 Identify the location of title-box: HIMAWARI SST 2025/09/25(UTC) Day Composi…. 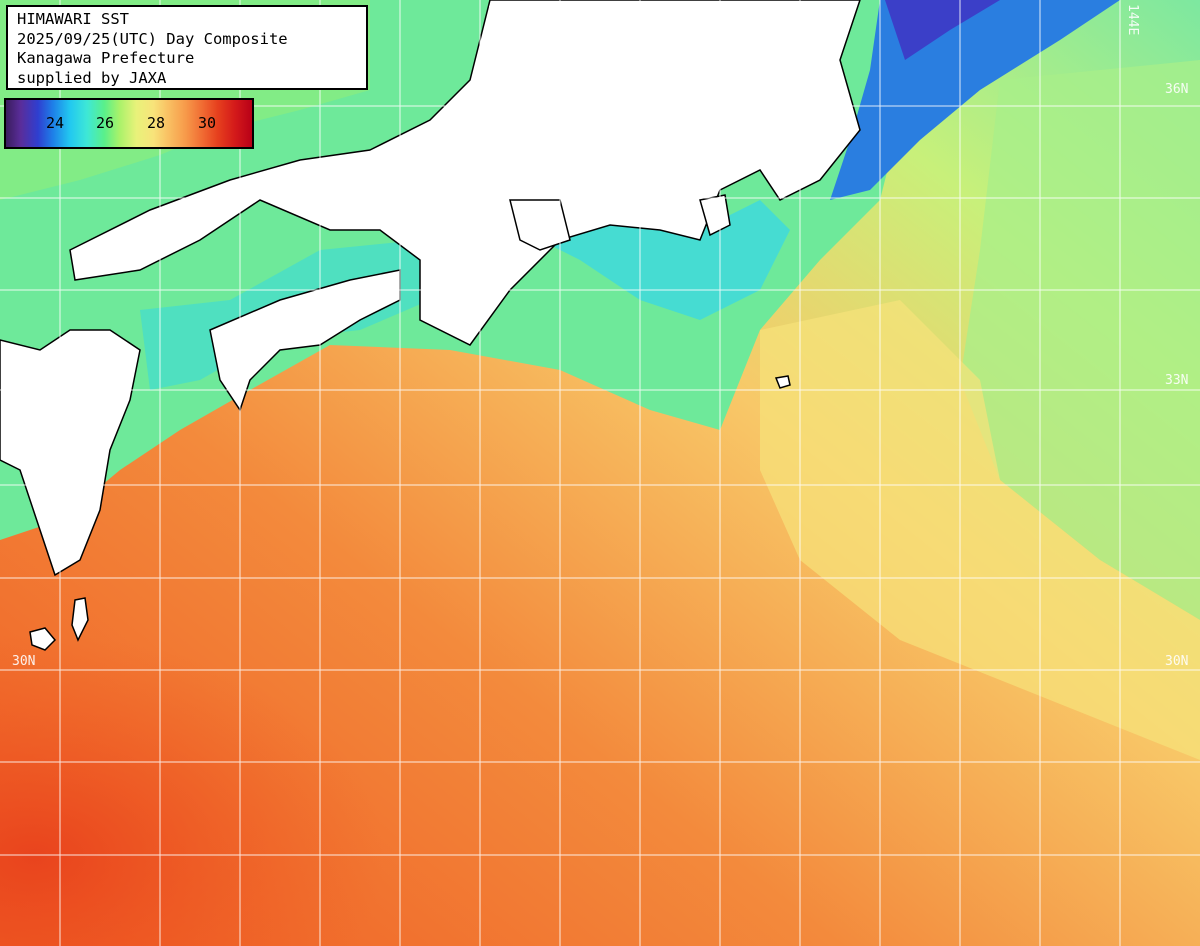
(187, 47).